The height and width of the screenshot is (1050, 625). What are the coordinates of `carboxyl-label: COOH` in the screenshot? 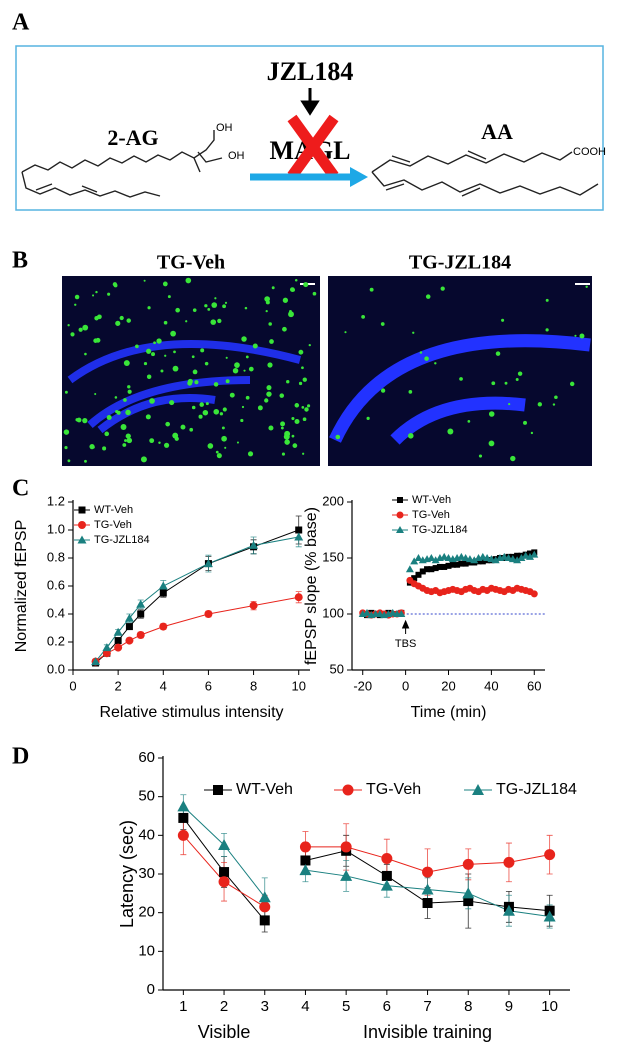 It's located at (589, 152).